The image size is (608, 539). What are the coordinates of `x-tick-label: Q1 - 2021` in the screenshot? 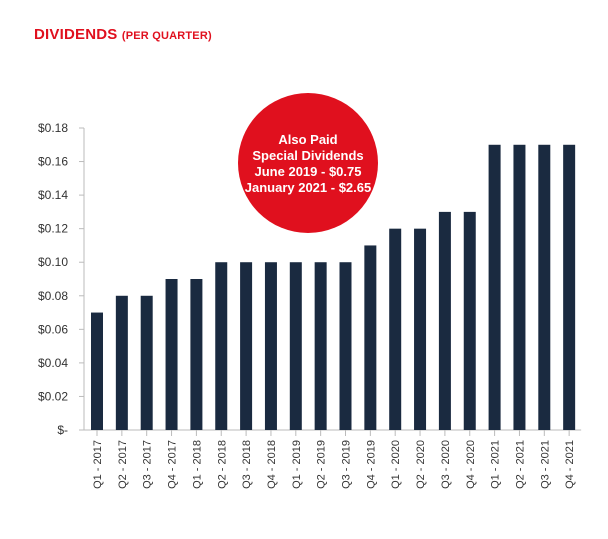 It's located at (496, 464).